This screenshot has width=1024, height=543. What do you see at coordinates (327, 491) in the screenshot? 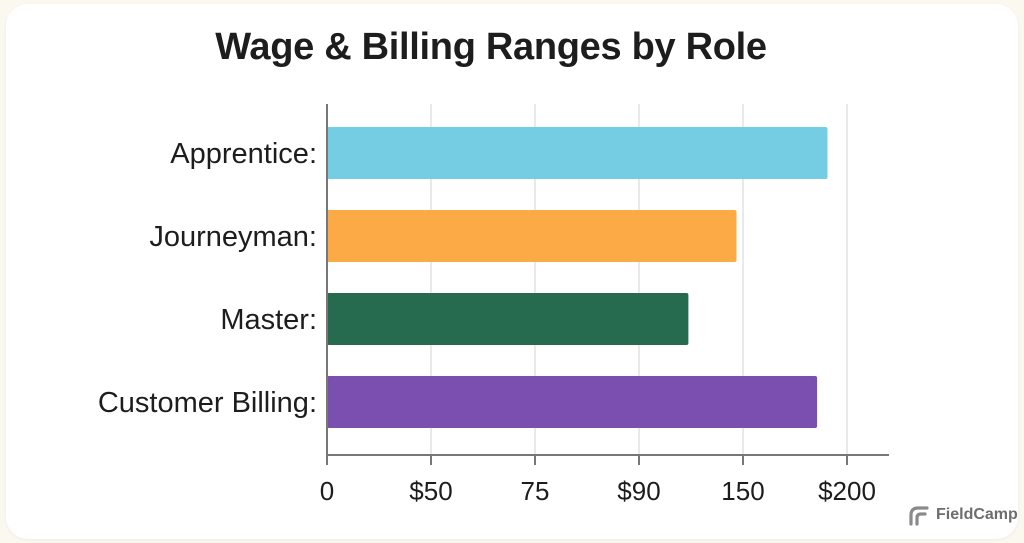
I see `x-tick-label: 0` at bounding box center [327, 491].